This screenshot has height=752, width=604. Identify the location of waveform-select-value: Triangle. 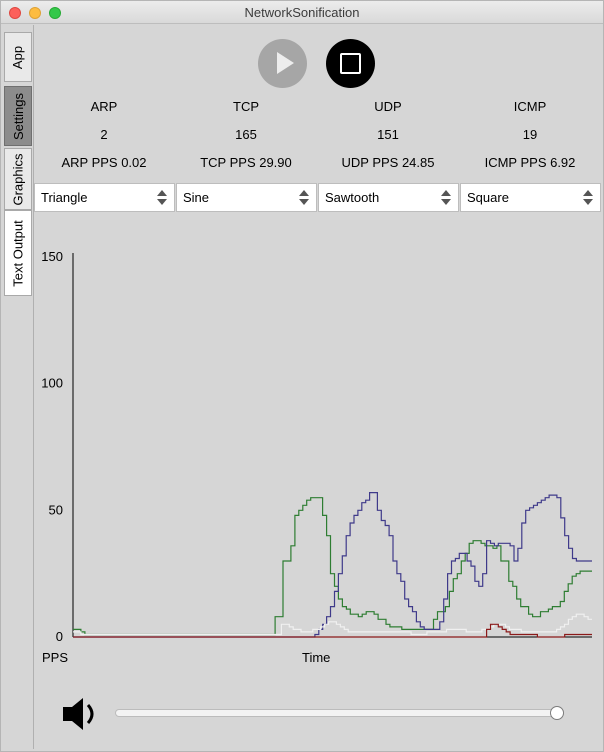
(64, 197).